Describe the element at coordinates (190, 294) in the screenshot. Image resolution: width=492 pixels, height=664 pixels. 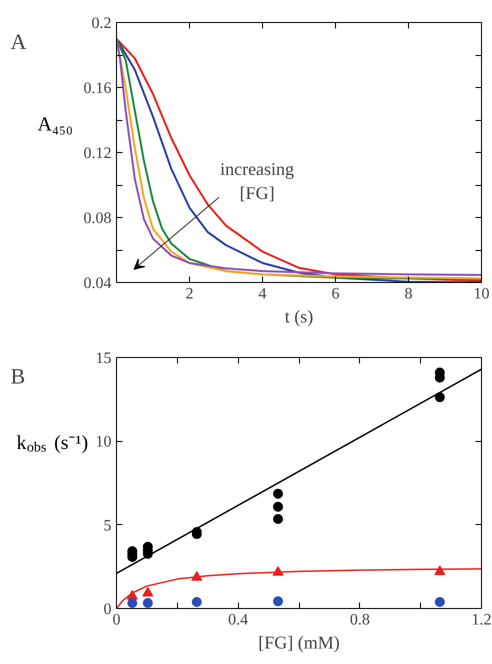
I see `x-tick-label: 2` at that location.